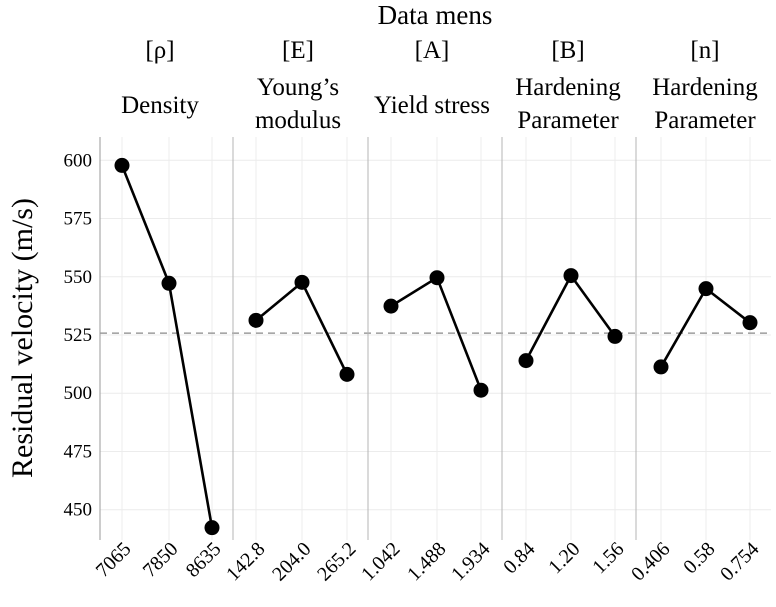  Describe the element at coordinates (22, 338) in the screenshot. I see `y-axis-label: Residual velocity (m/s)` at that location.